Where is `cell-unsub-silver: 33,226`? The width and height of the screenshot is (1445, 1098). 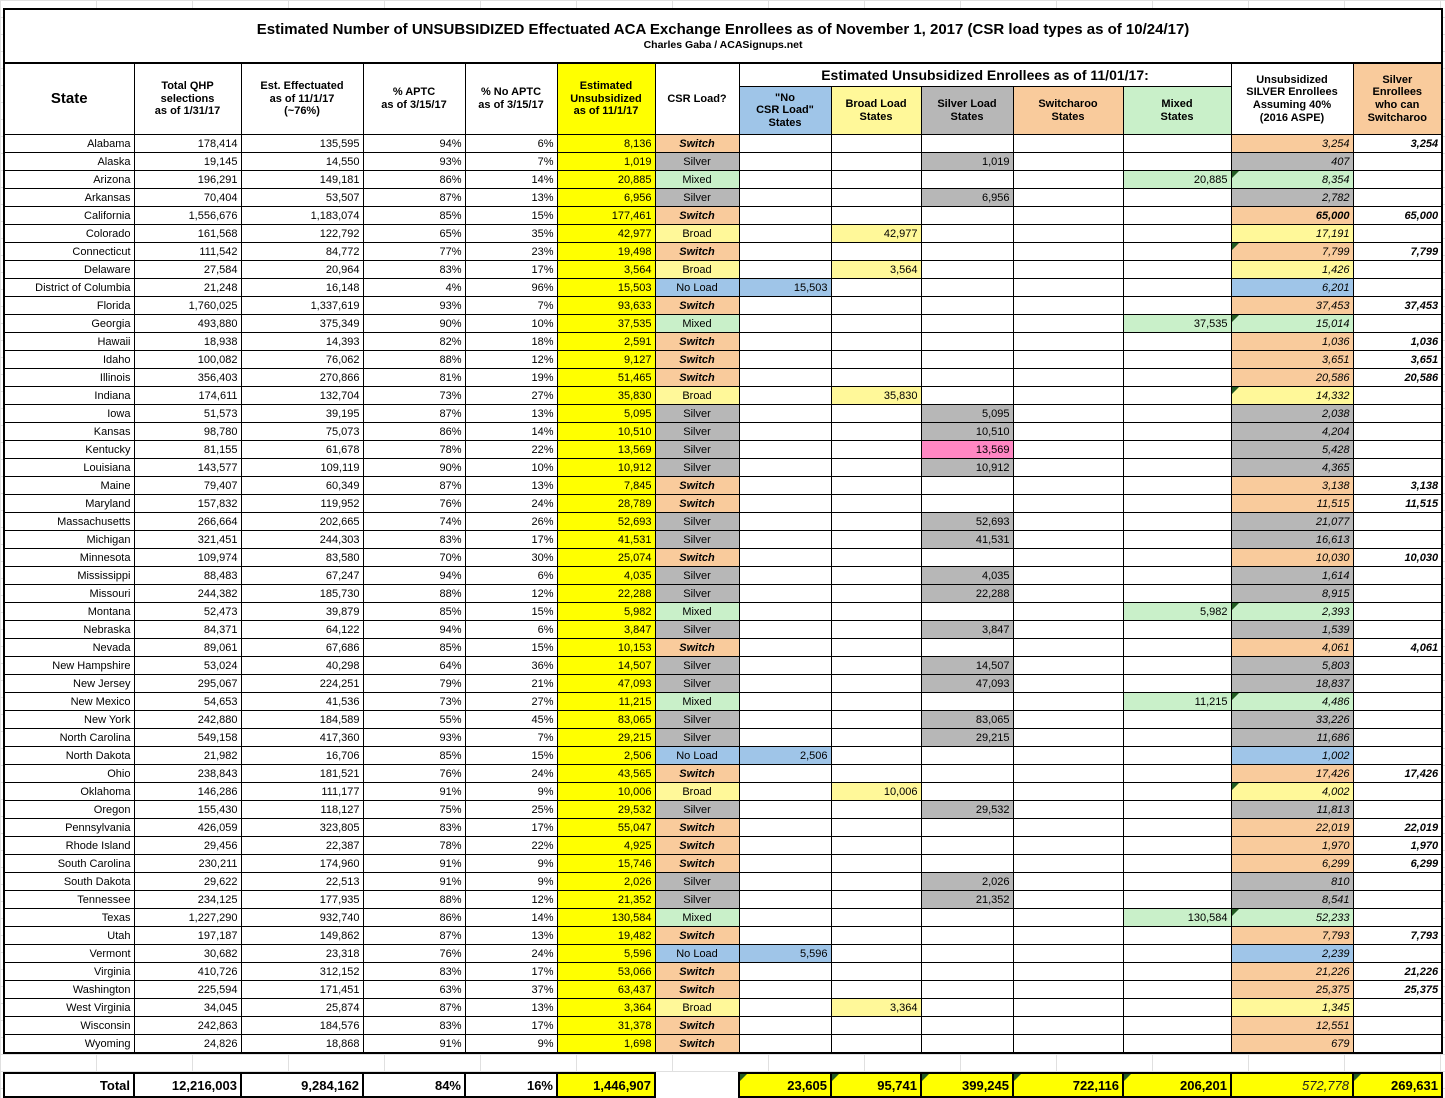
cell-unsub-silver: 33,226 is located at coordinates (1292, 719).